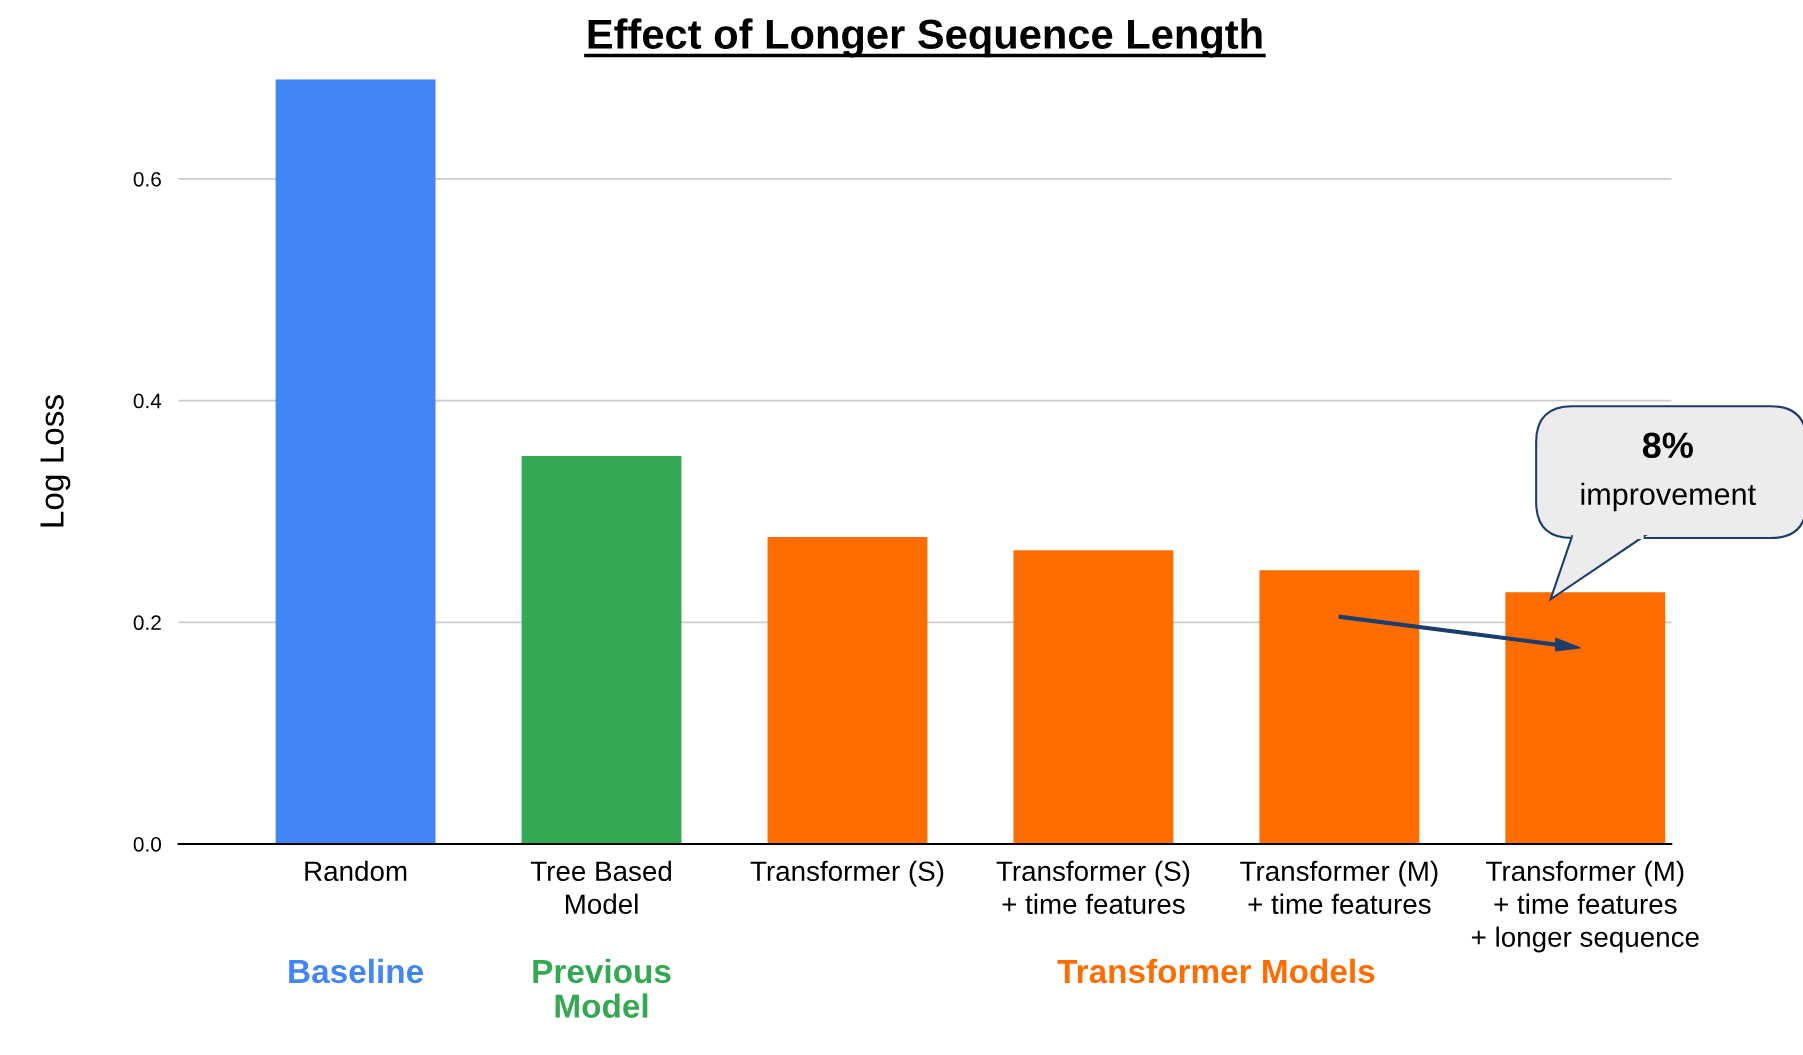  I want to click on chart-title: Effect of Longer Sequence Length, so click(925, 38).